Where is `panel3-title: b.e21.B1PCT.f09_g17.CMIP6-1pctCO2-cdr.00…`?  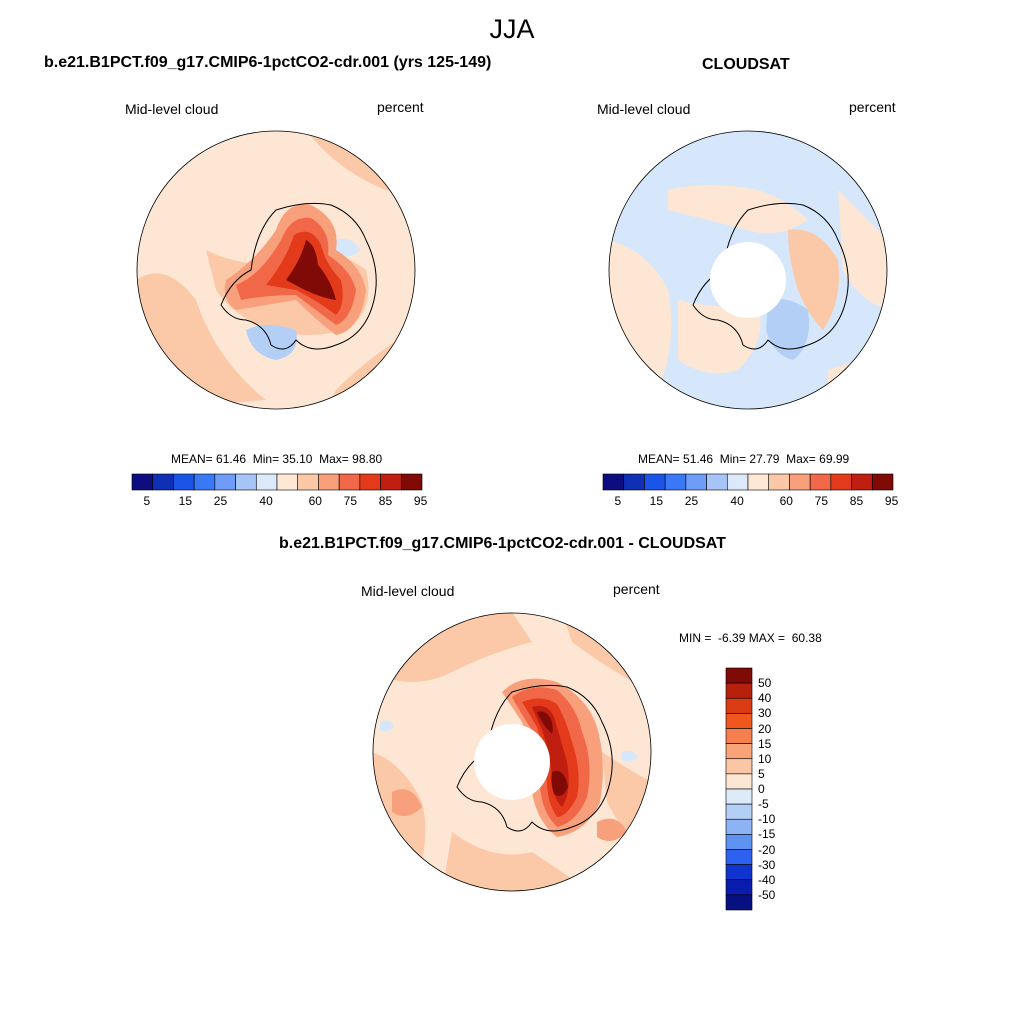 panel3-title: b.e21.B1PCT.f09_g17.CMIP6-1pctCO2-cdr.00… is located at coordinates (502, 543).